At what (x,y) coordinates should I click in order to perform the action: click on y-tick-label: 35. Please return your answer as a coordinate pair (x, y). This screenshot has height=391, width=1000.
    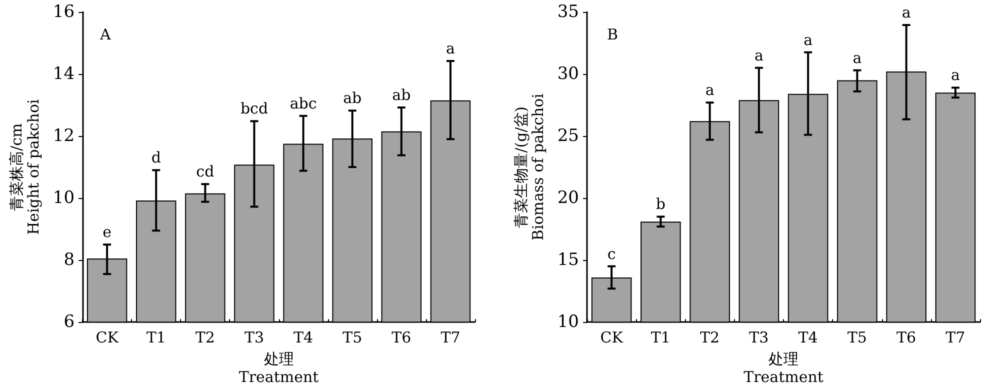
    Looking at the image, I should click on (568, 12).